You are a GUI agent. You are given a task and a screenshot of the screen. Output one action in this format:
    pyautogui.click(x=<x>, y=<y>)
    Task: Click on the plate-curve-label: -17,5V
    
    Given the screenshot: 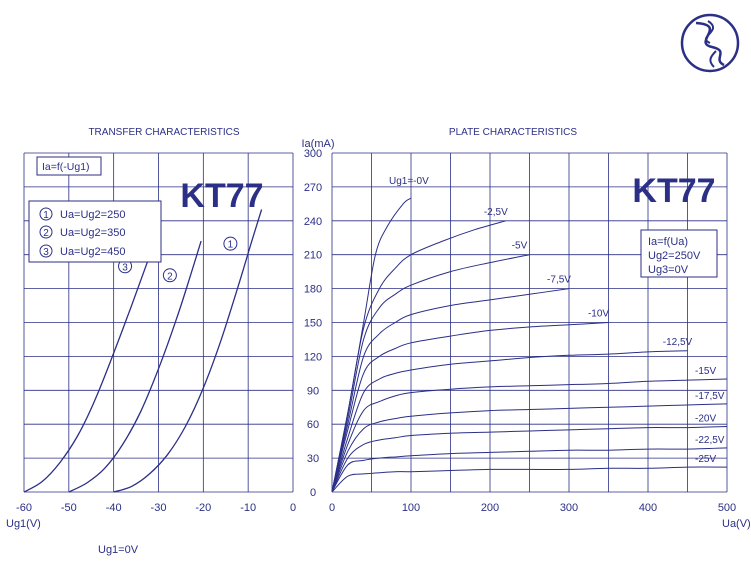 What is the action you would take?
    pyautogui.click(x=710, y=396)
    